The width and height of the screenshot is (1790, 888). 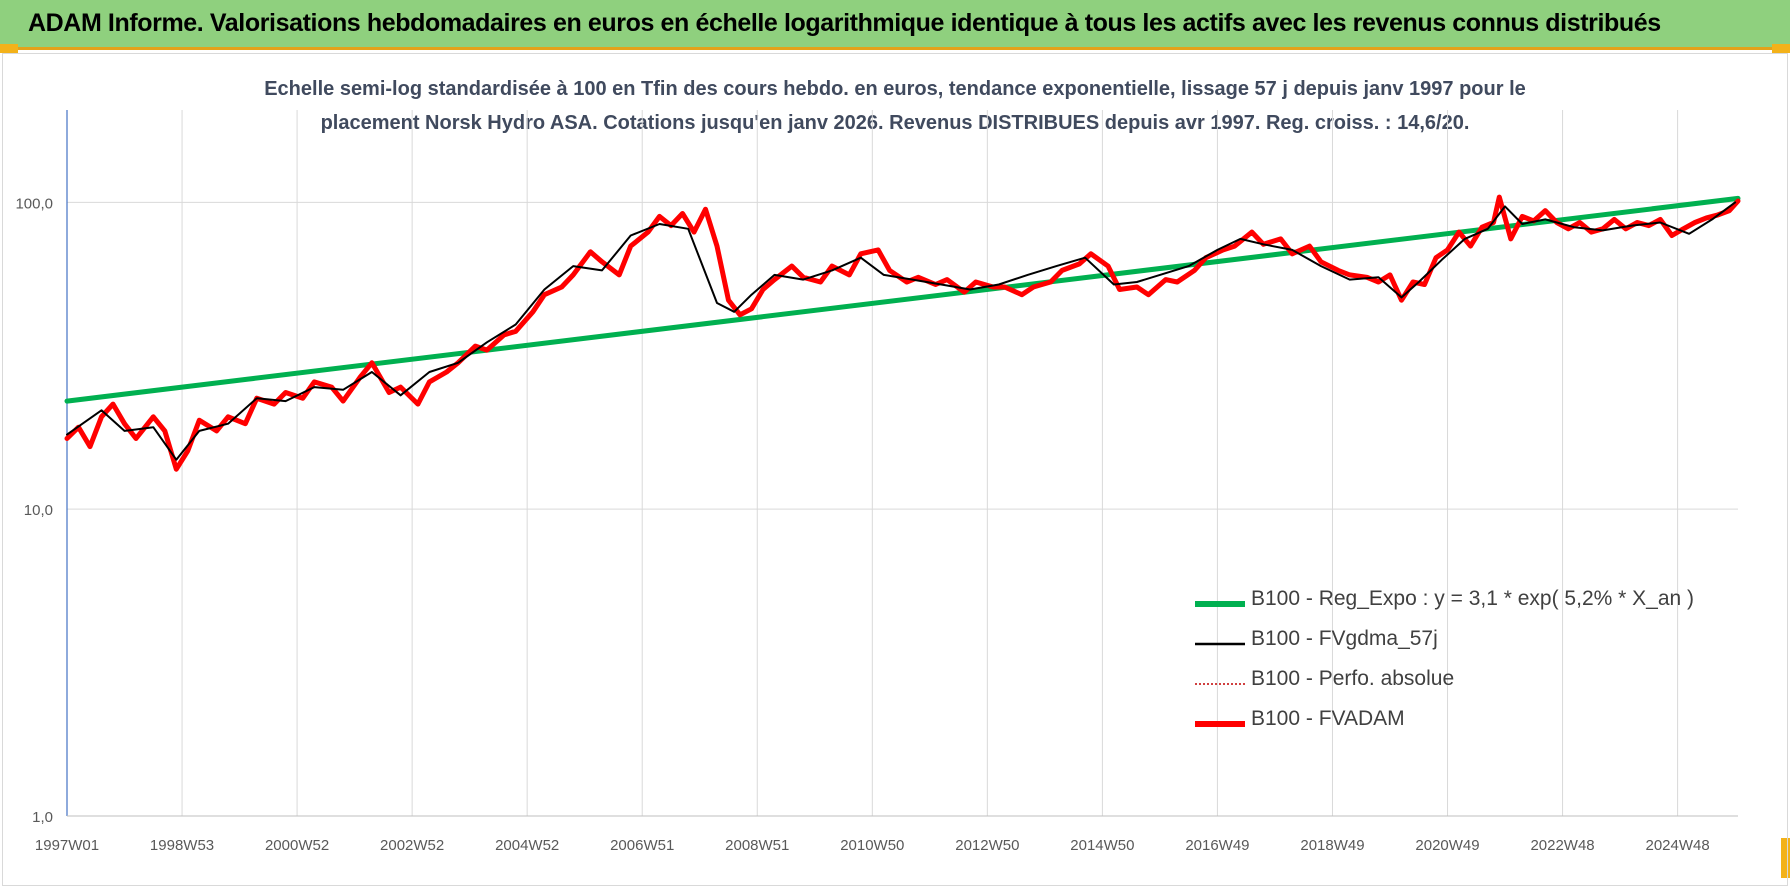 What do you see at coordinates (182, 845) in the screenshot?
I see `x-tick-label: 1998W53` at bounding box center [182, 845].